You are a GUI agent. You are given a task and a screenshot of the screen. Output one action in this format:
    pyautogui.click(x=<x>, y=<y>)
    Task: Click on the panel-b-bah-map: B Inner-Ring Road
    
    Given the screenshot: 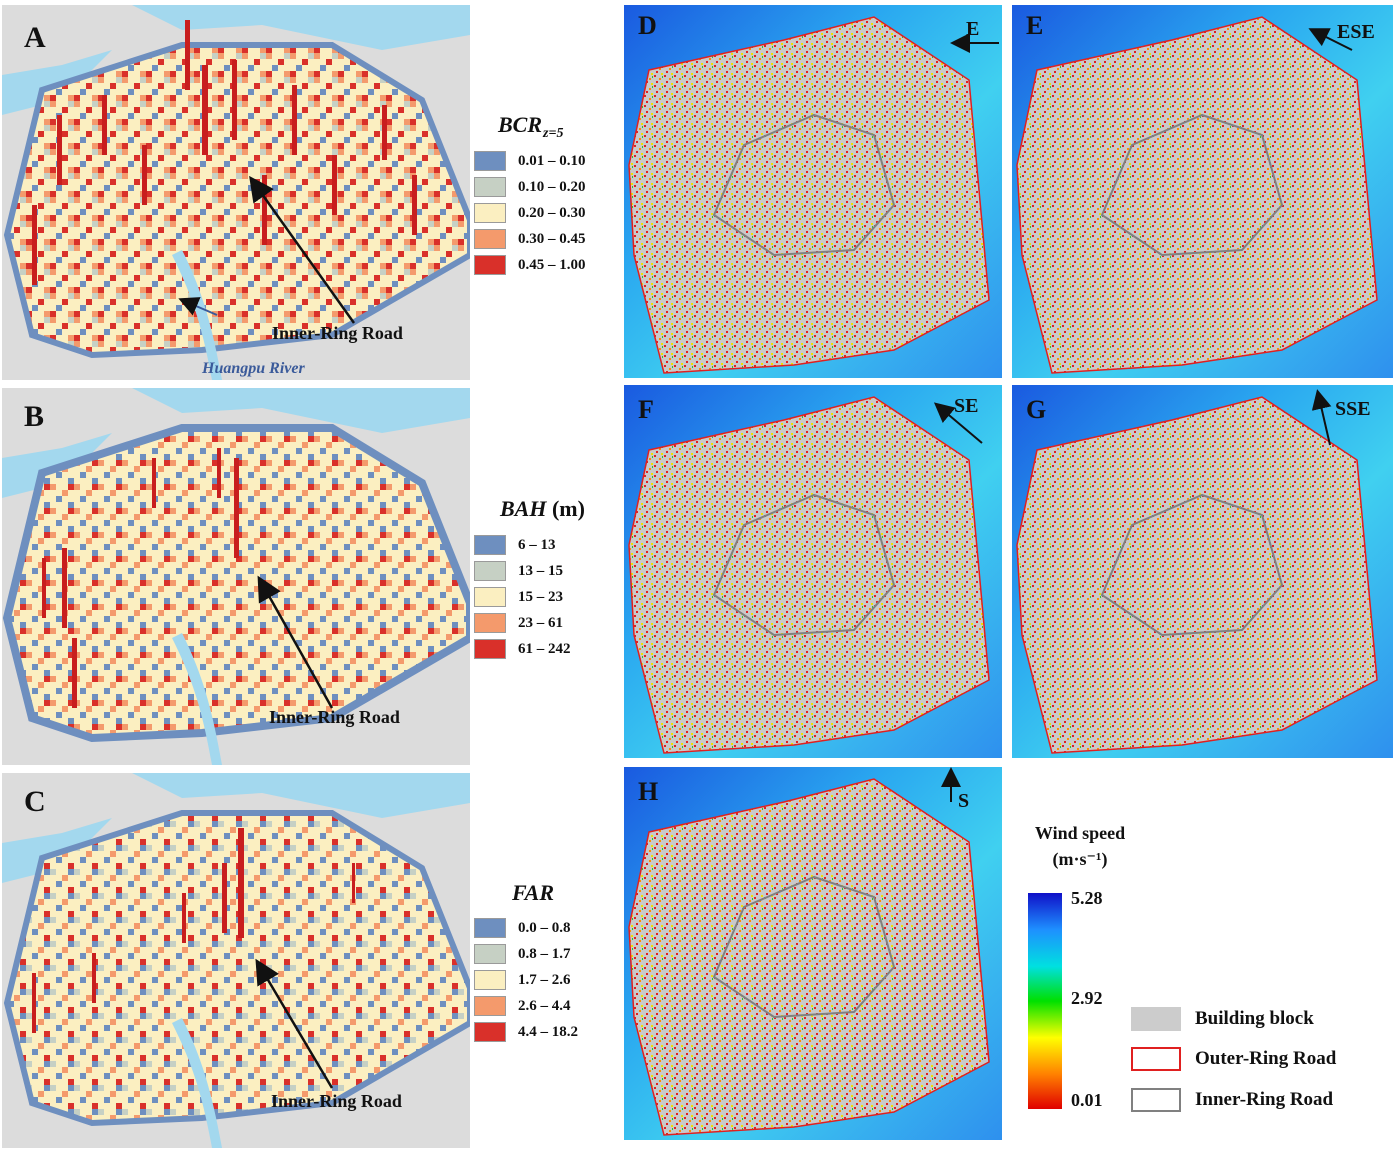 What is the action you would take?
    pyautogui.click(x=236, y=576)
    